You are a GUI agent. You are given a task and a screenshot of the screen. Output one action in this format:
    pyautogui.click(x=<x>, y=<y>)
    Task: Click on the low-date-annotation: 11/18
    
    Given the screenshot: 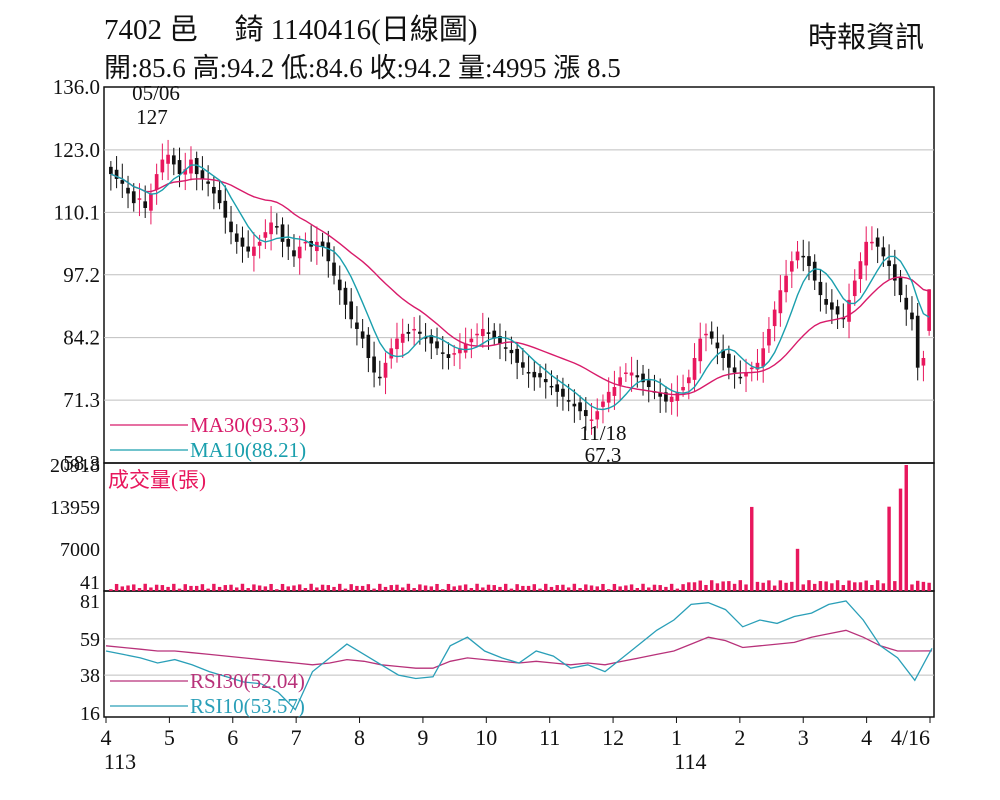 What is the action you would take?
    pyautogui.click(x=602, y=433)
    